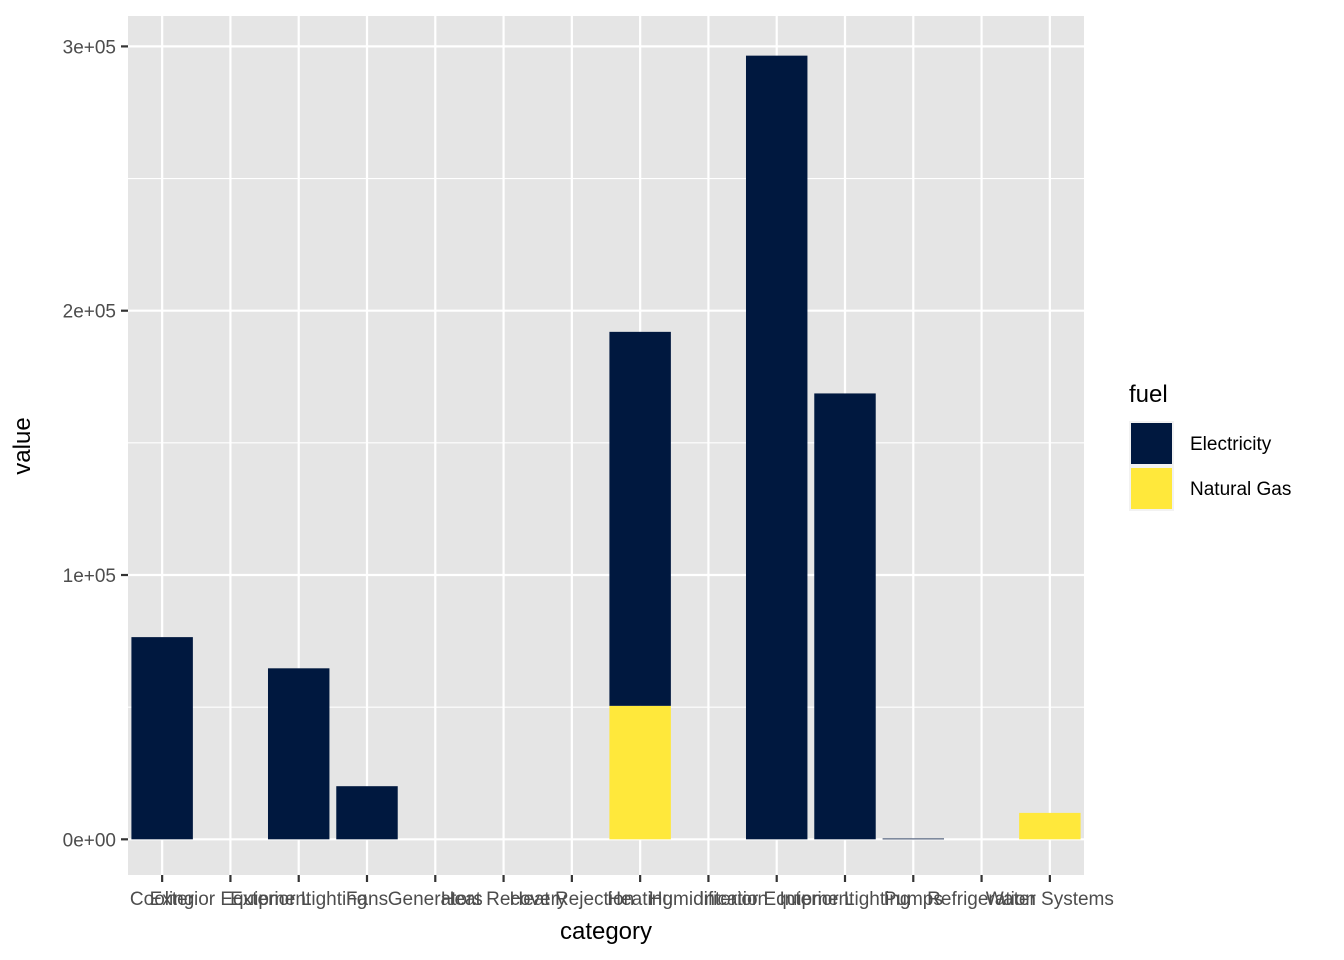 This screenshot has height=960, width=1344. Describe the element at coordinates (606, 931) in the screenshot. I see `x-axis-title: category` at that location.